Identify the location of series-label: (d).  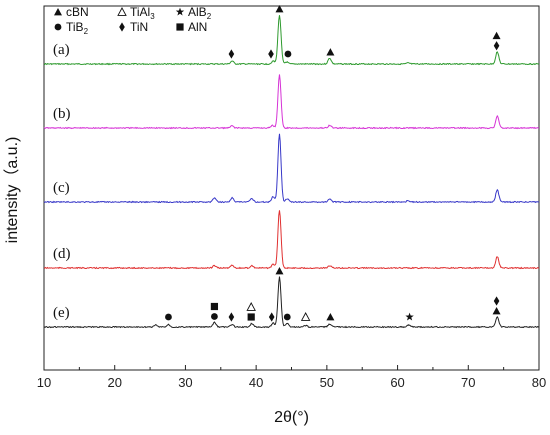
(62, 254).